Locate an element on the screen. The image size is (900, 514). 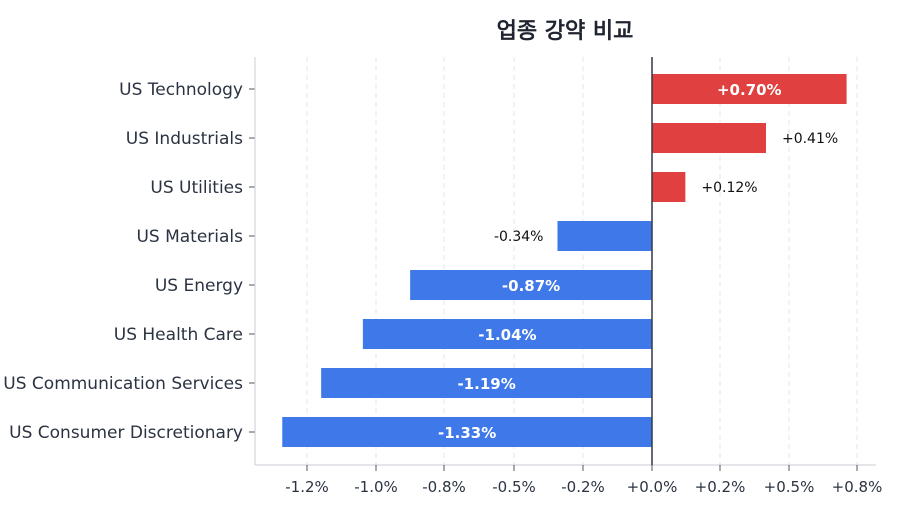
x-tick-label: +0.0% is located at coordinates (652, 487).